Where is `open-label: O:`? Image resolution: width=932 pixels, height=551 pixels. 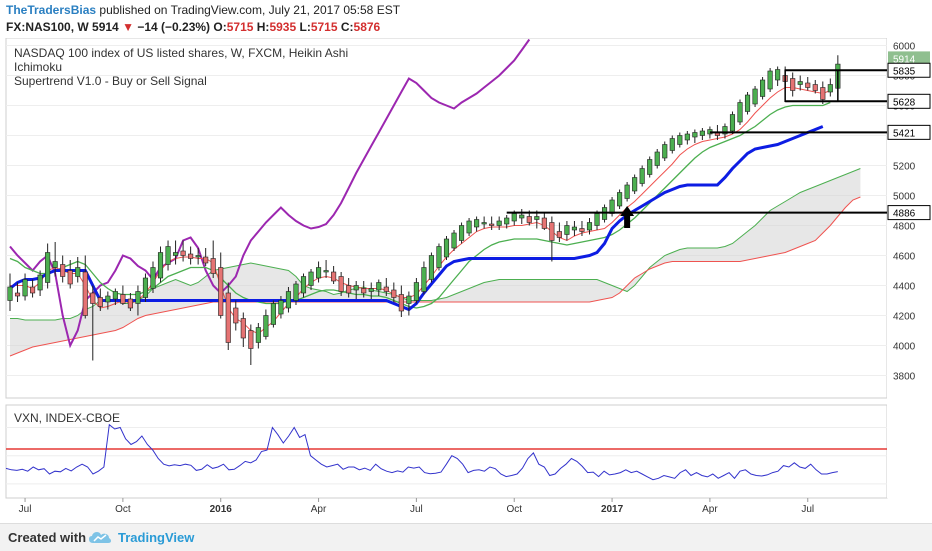 open-label: O: is located at coordinates (220, 27).